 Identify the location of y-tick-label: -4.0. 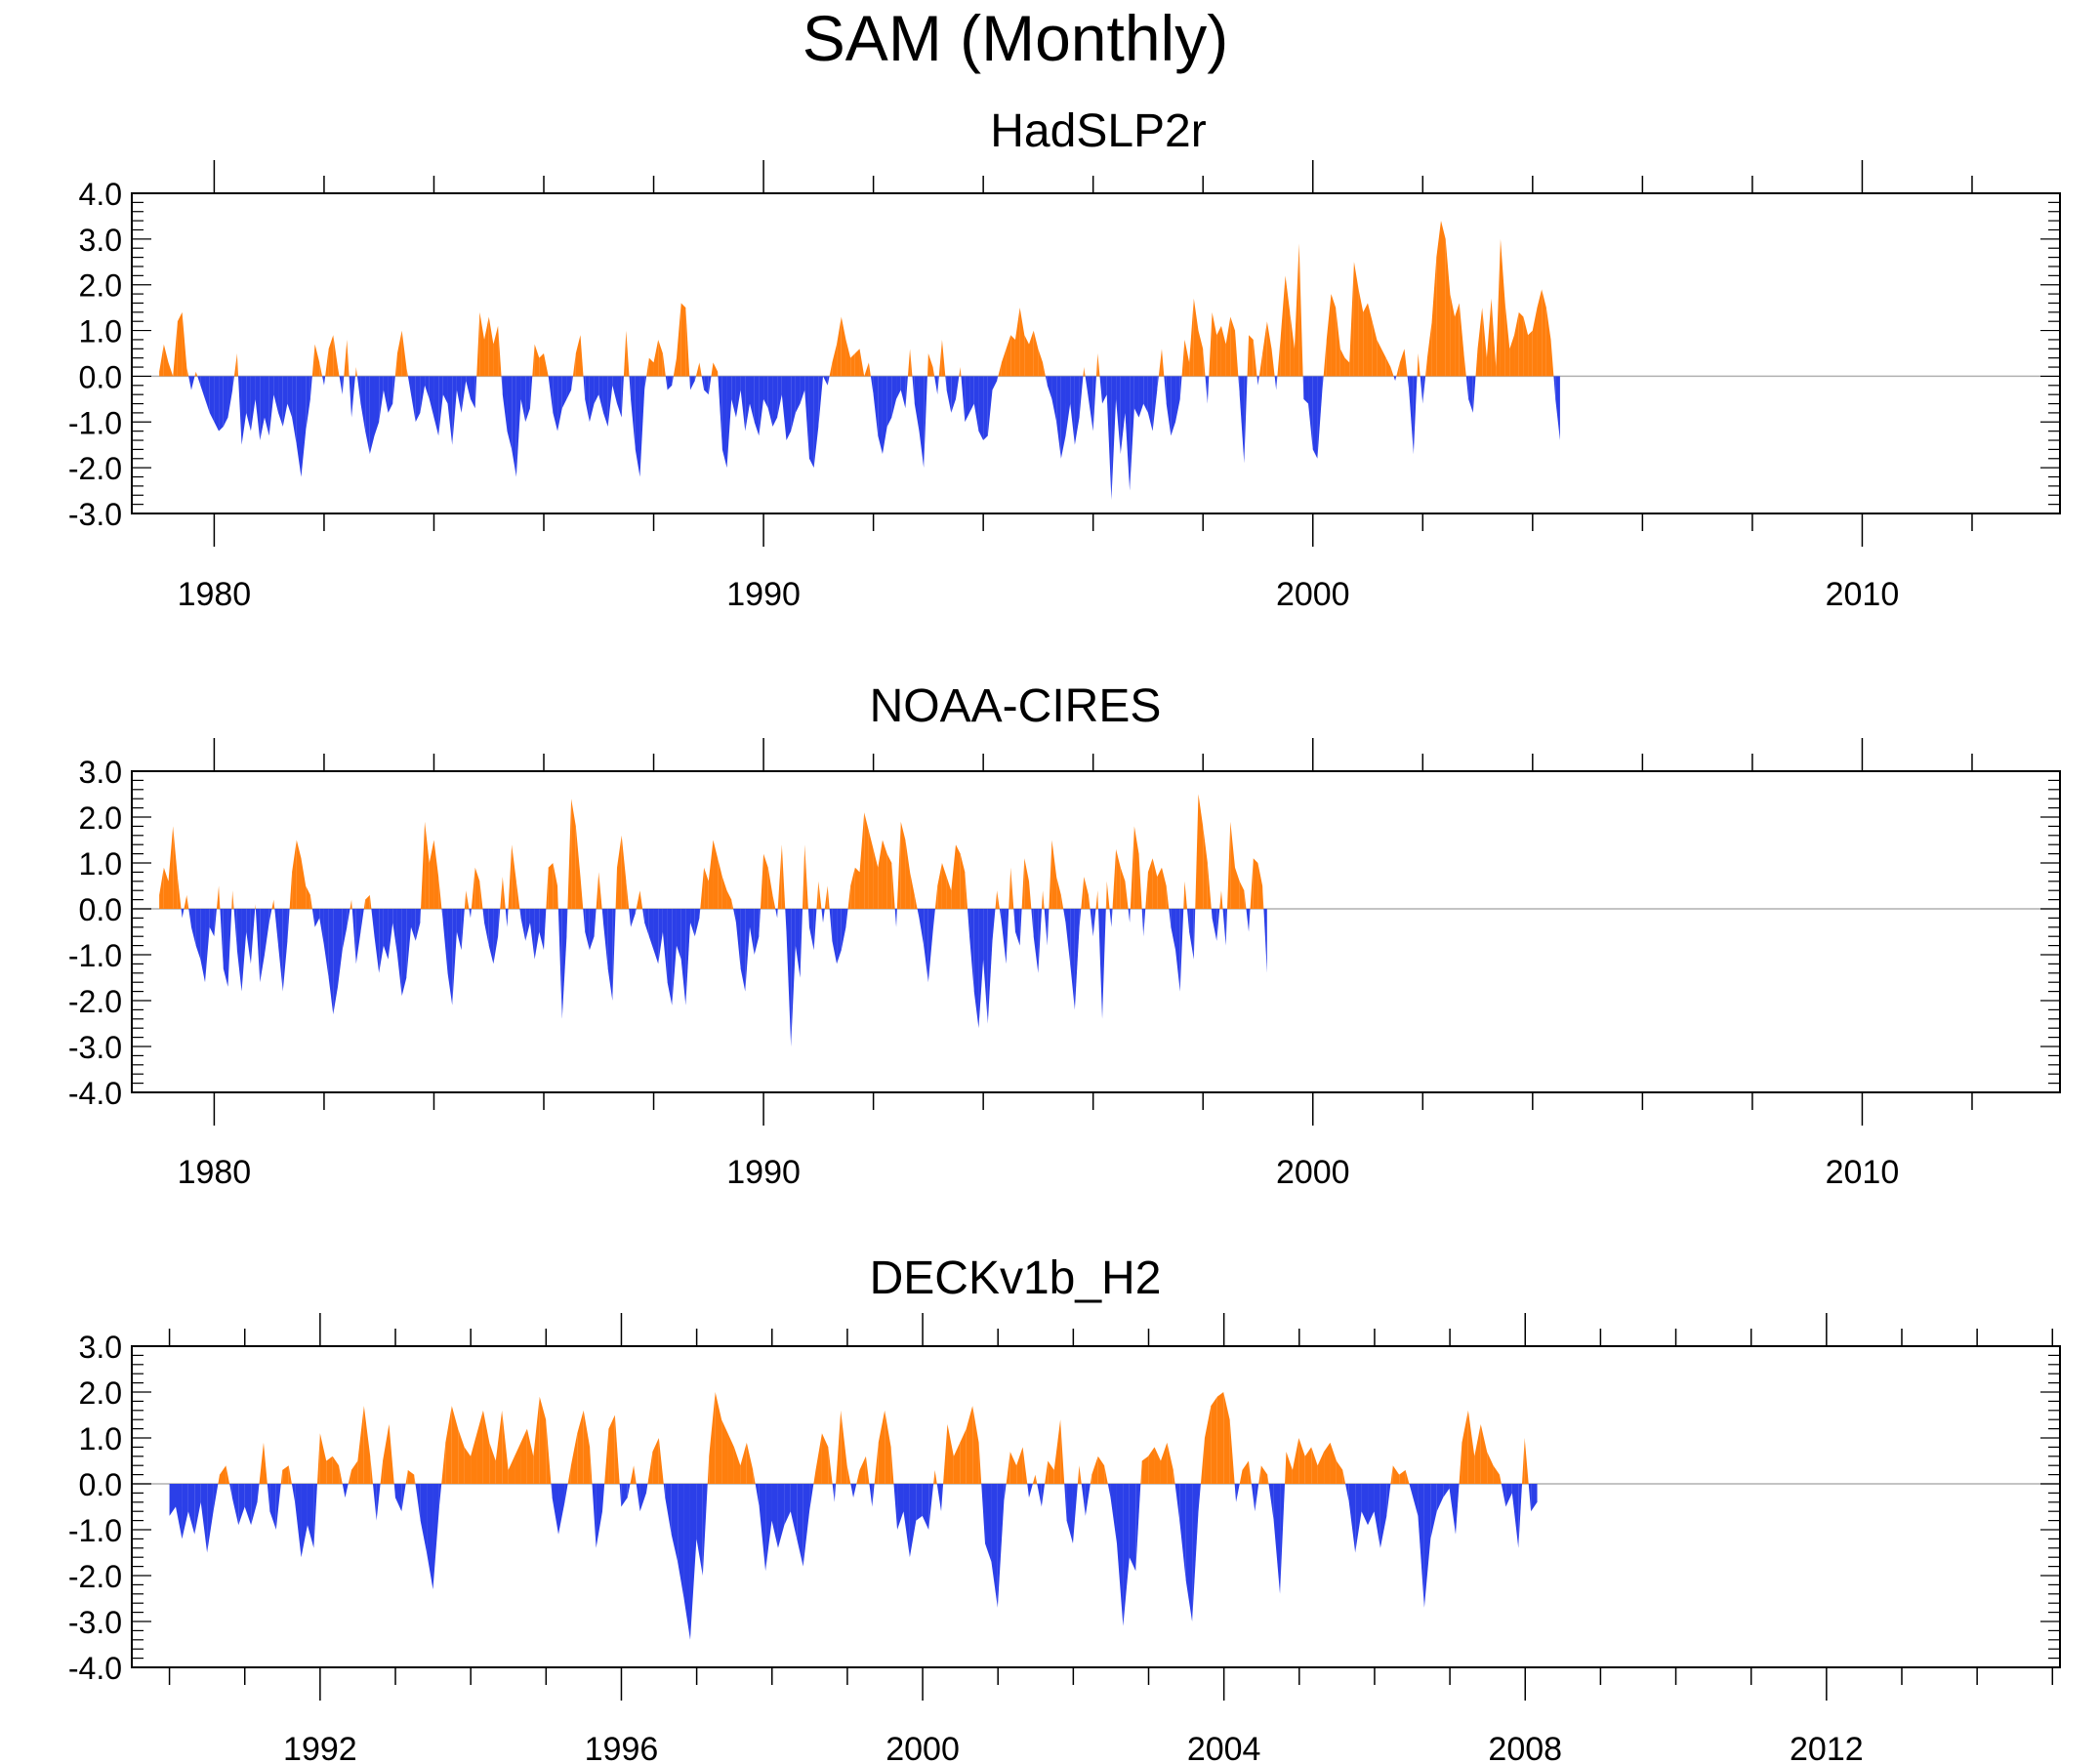
(95, 1668).